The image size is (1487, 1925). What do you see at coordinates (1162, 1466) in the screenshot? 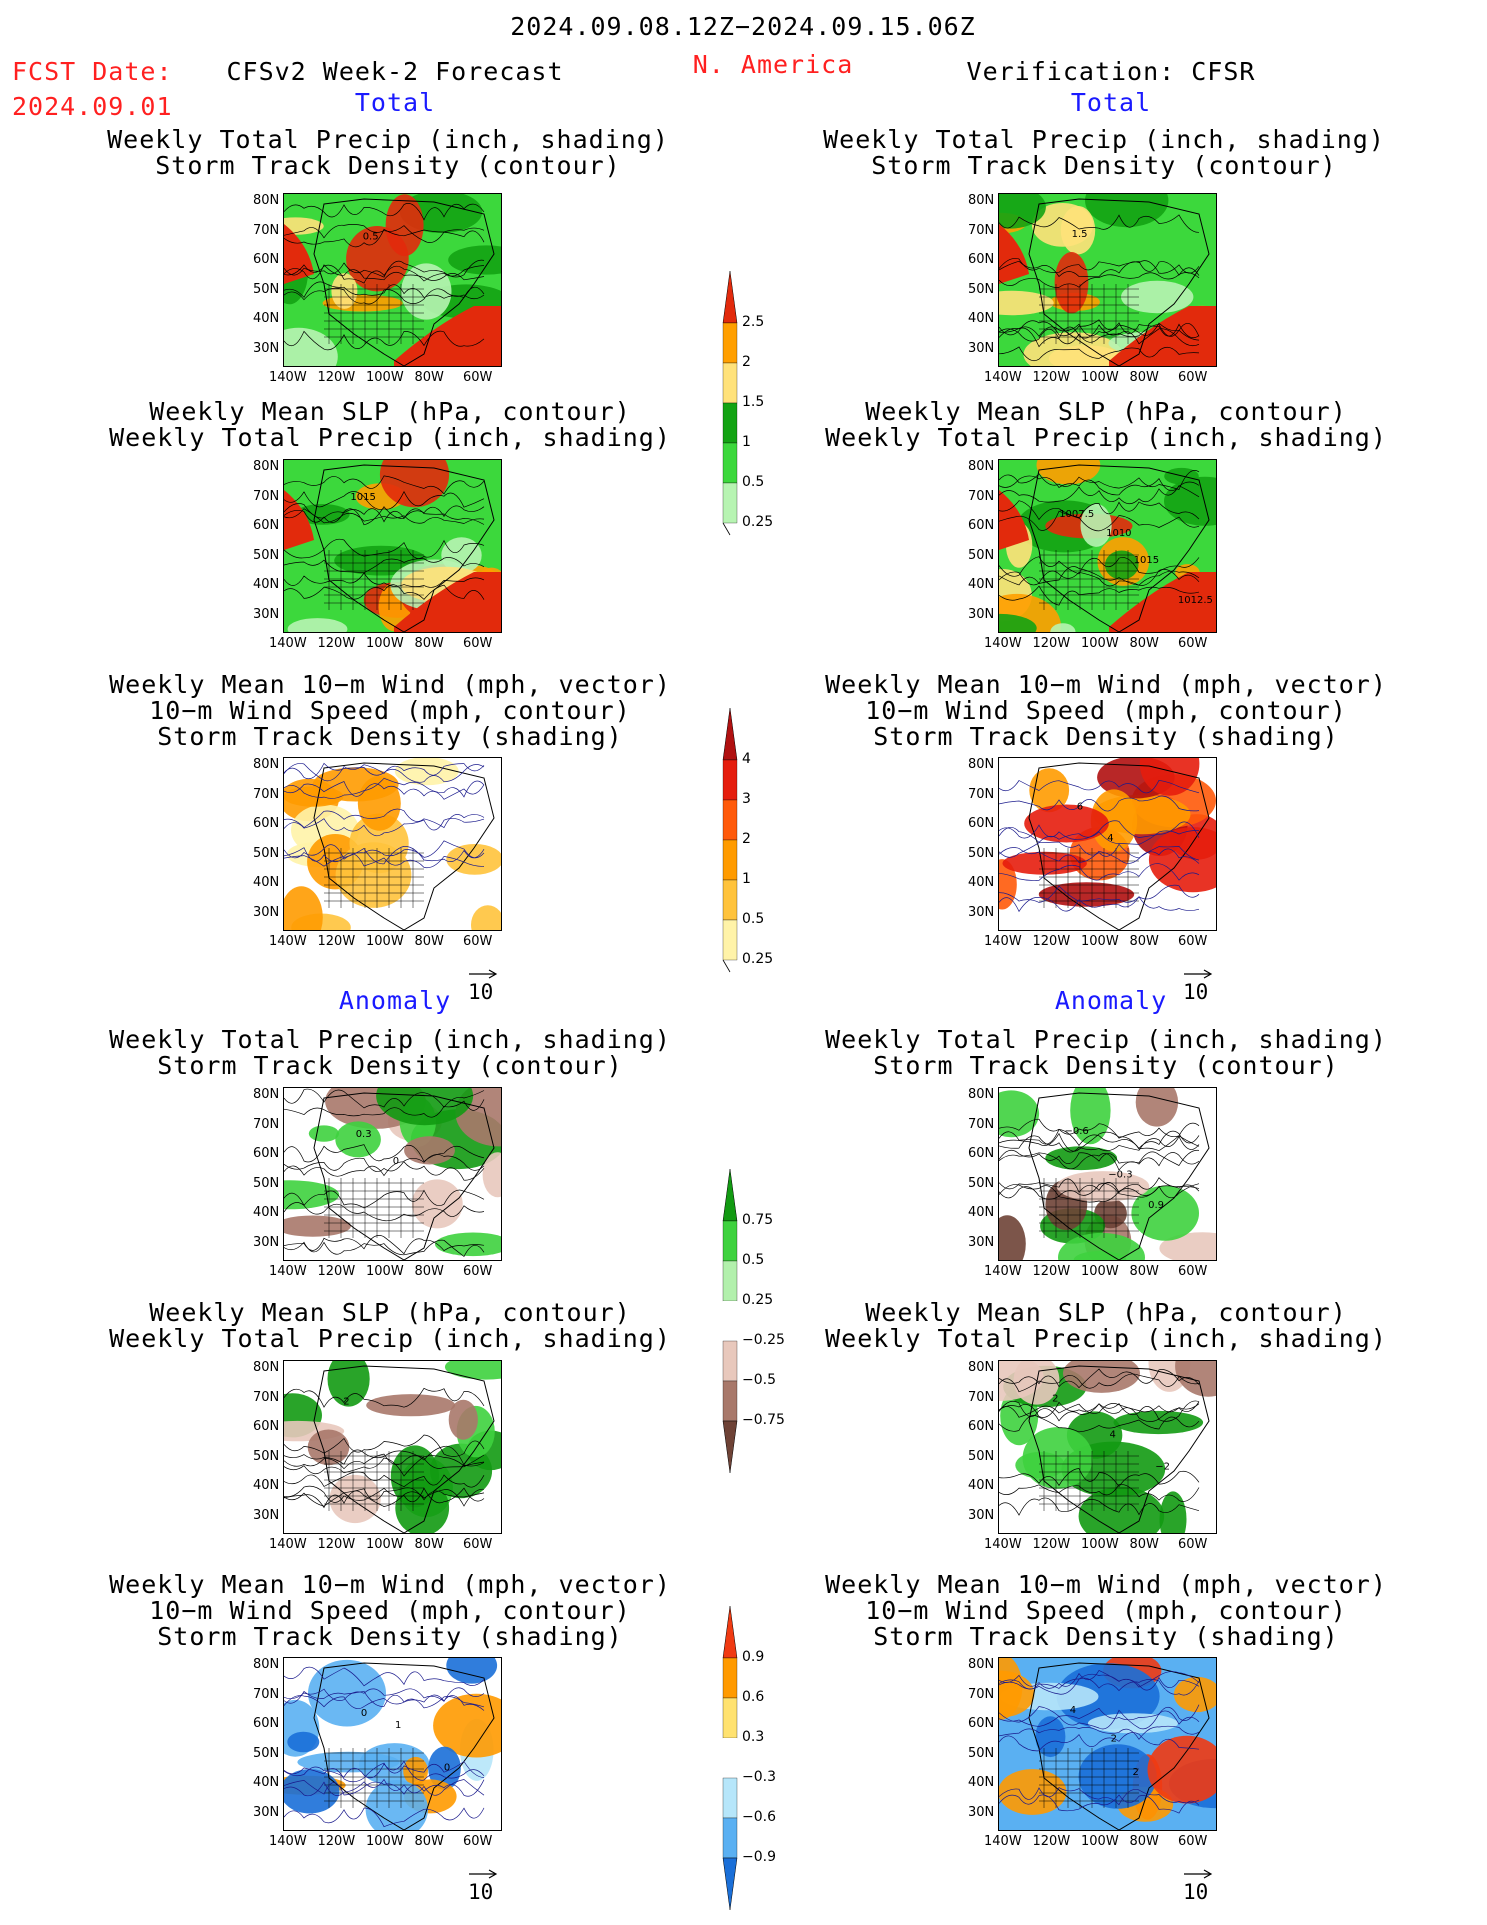
I see `contour-label: −2` at bounding box center [1162, 1466].